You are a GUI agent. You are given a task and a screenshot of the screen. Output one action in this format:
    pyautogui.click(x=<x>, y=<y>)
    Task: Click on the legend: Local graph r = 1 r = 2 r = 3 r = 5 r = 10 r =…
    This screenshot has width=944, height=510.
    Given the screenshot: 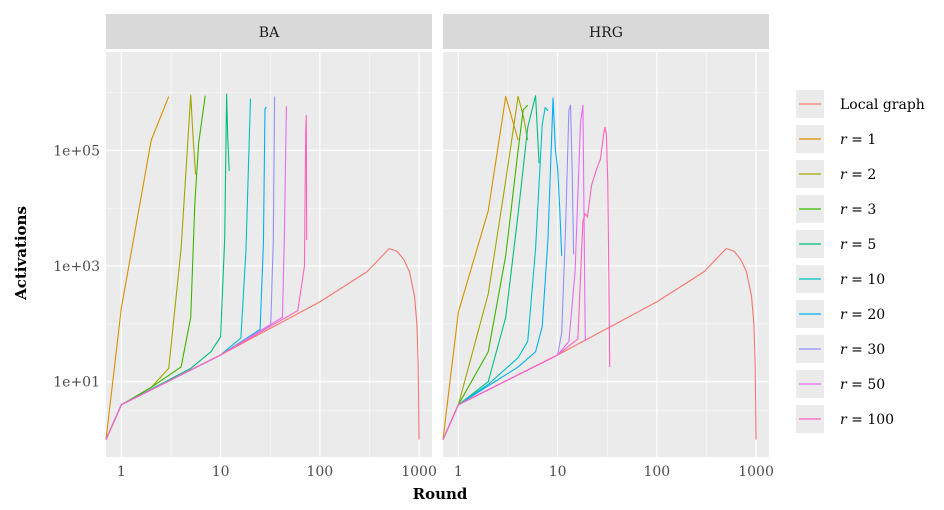 What is the action you would take?
    pyautogui.click(x=868, y=260)
    